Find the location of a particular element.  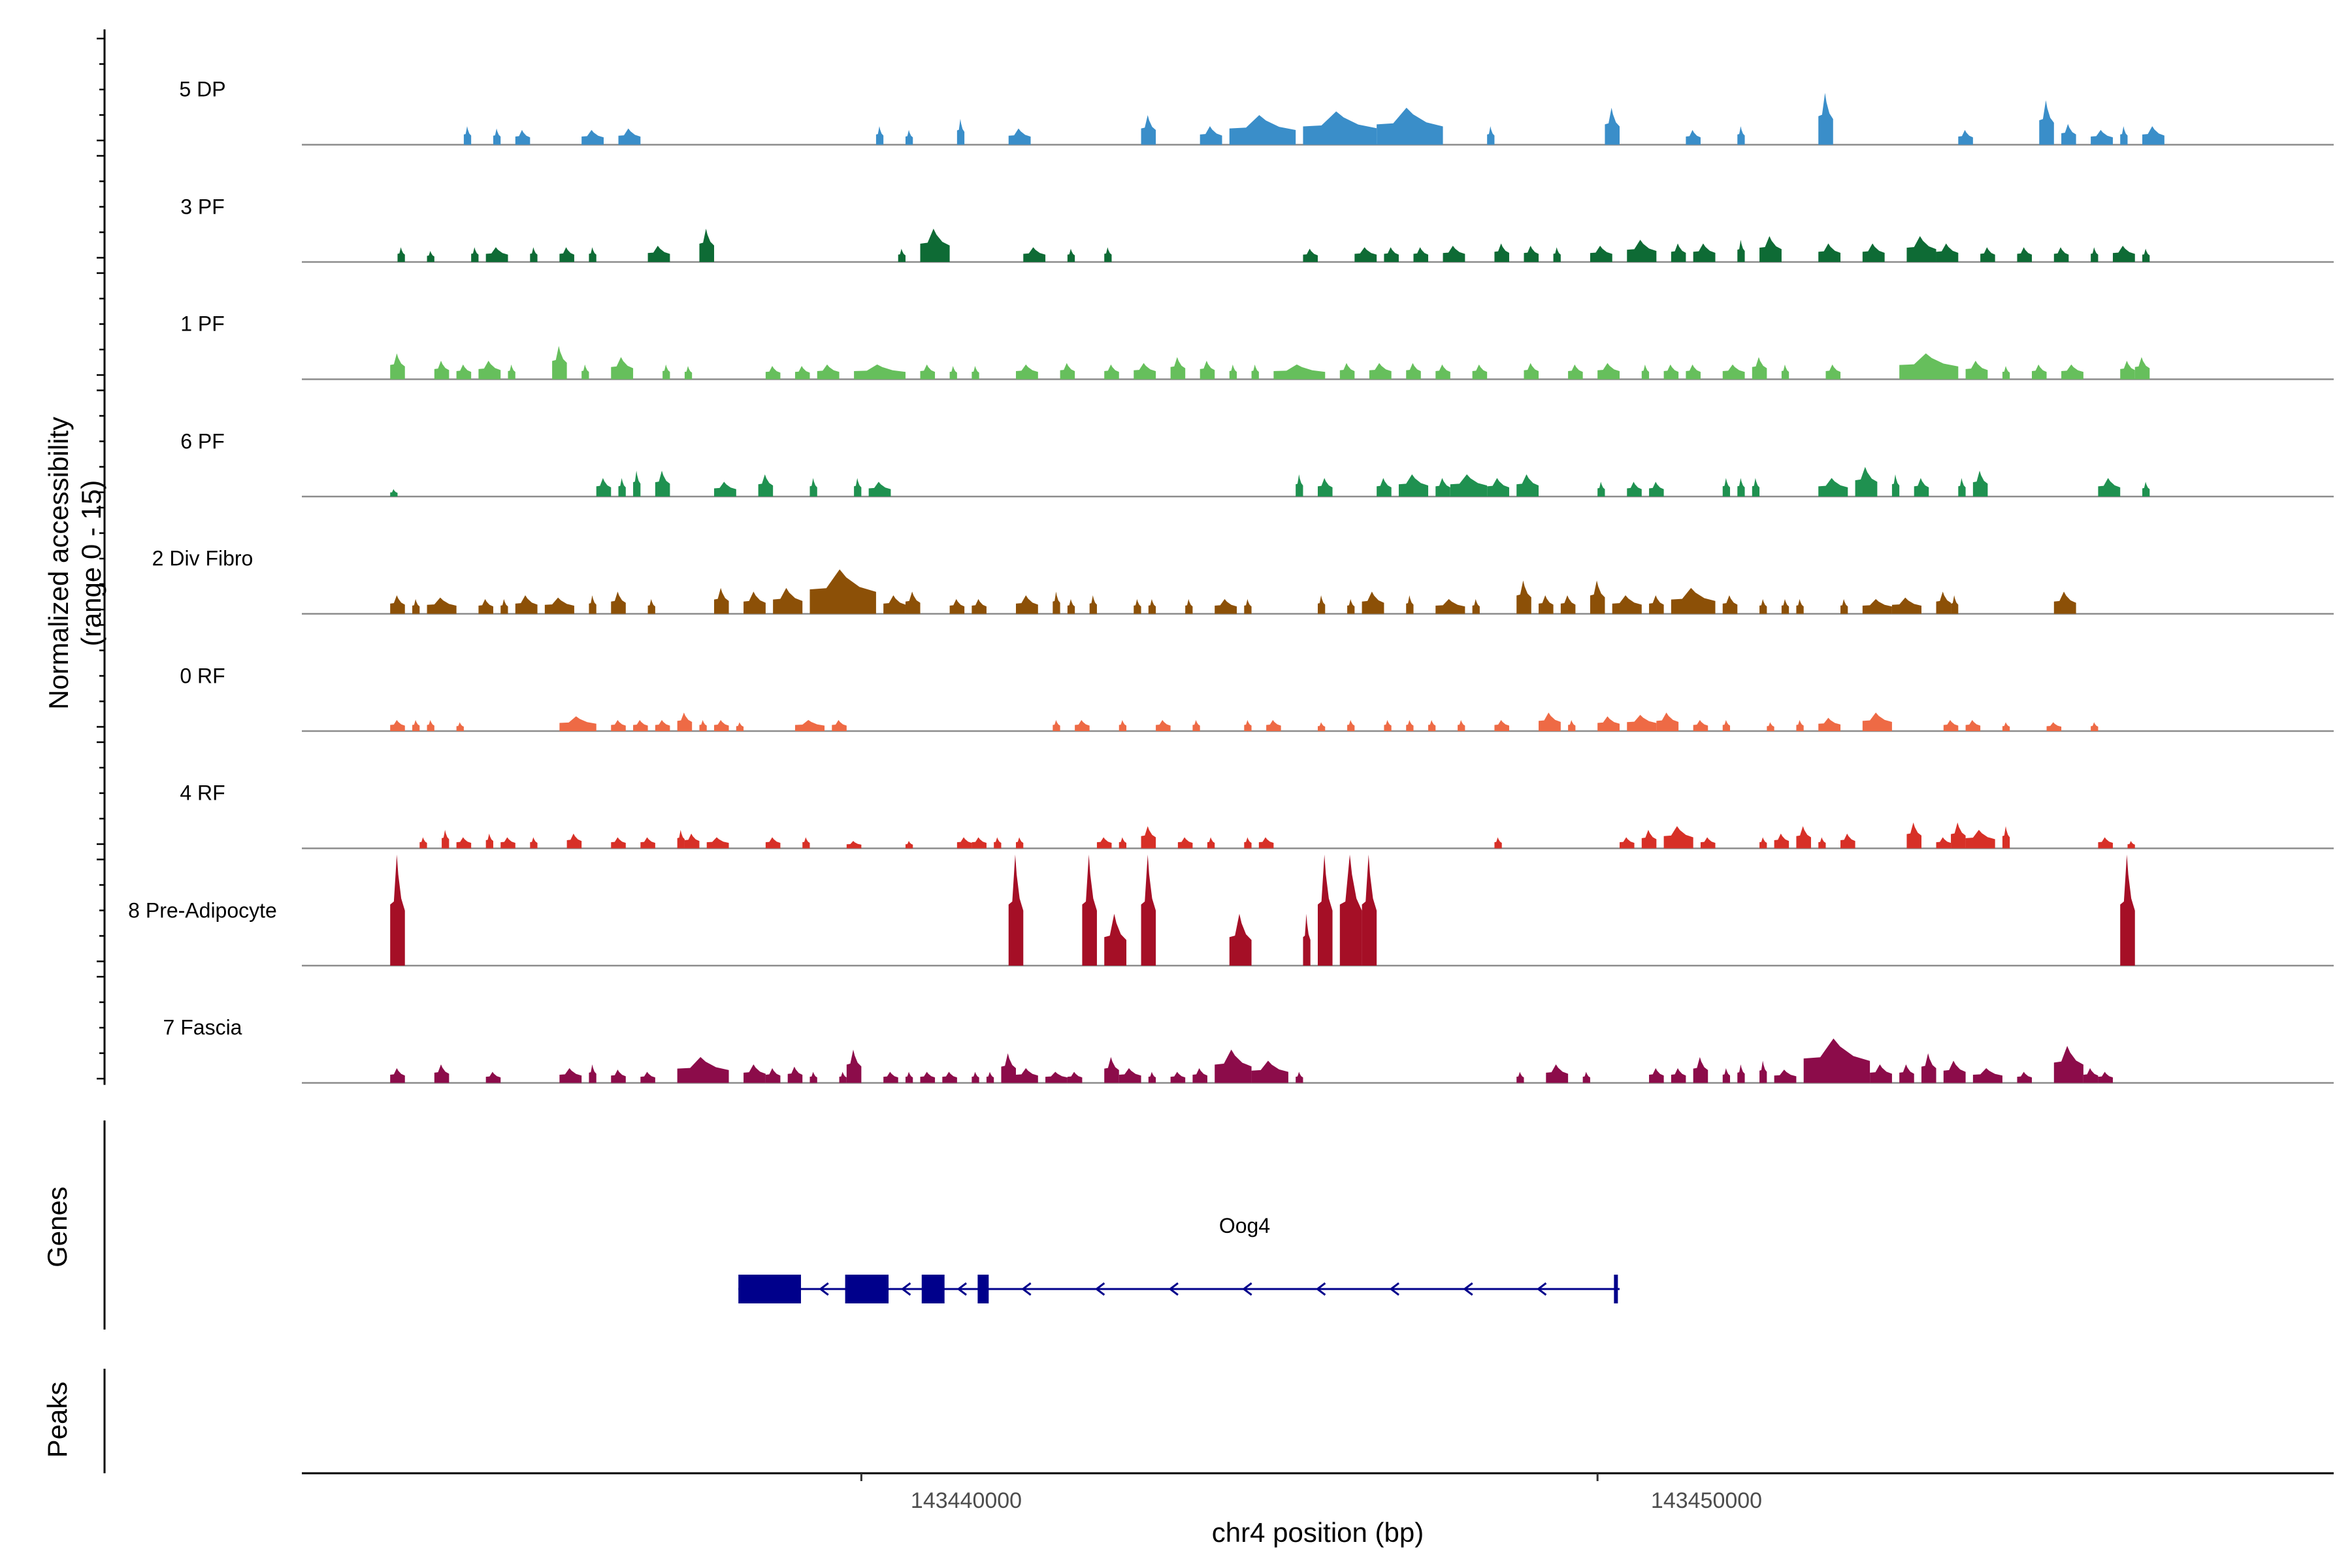

track-3-pf is located at coordinates (1318, 246).